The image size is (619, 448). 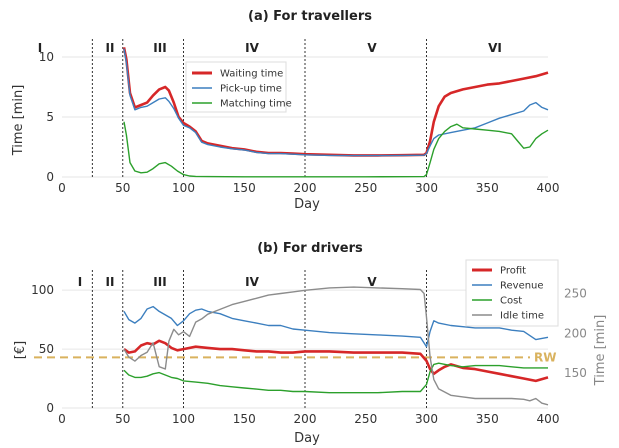 What do you see at coordinates (251, 74) in the screenshot?
I see `legend-label: Waiting time` at bounding box center [251, 74].